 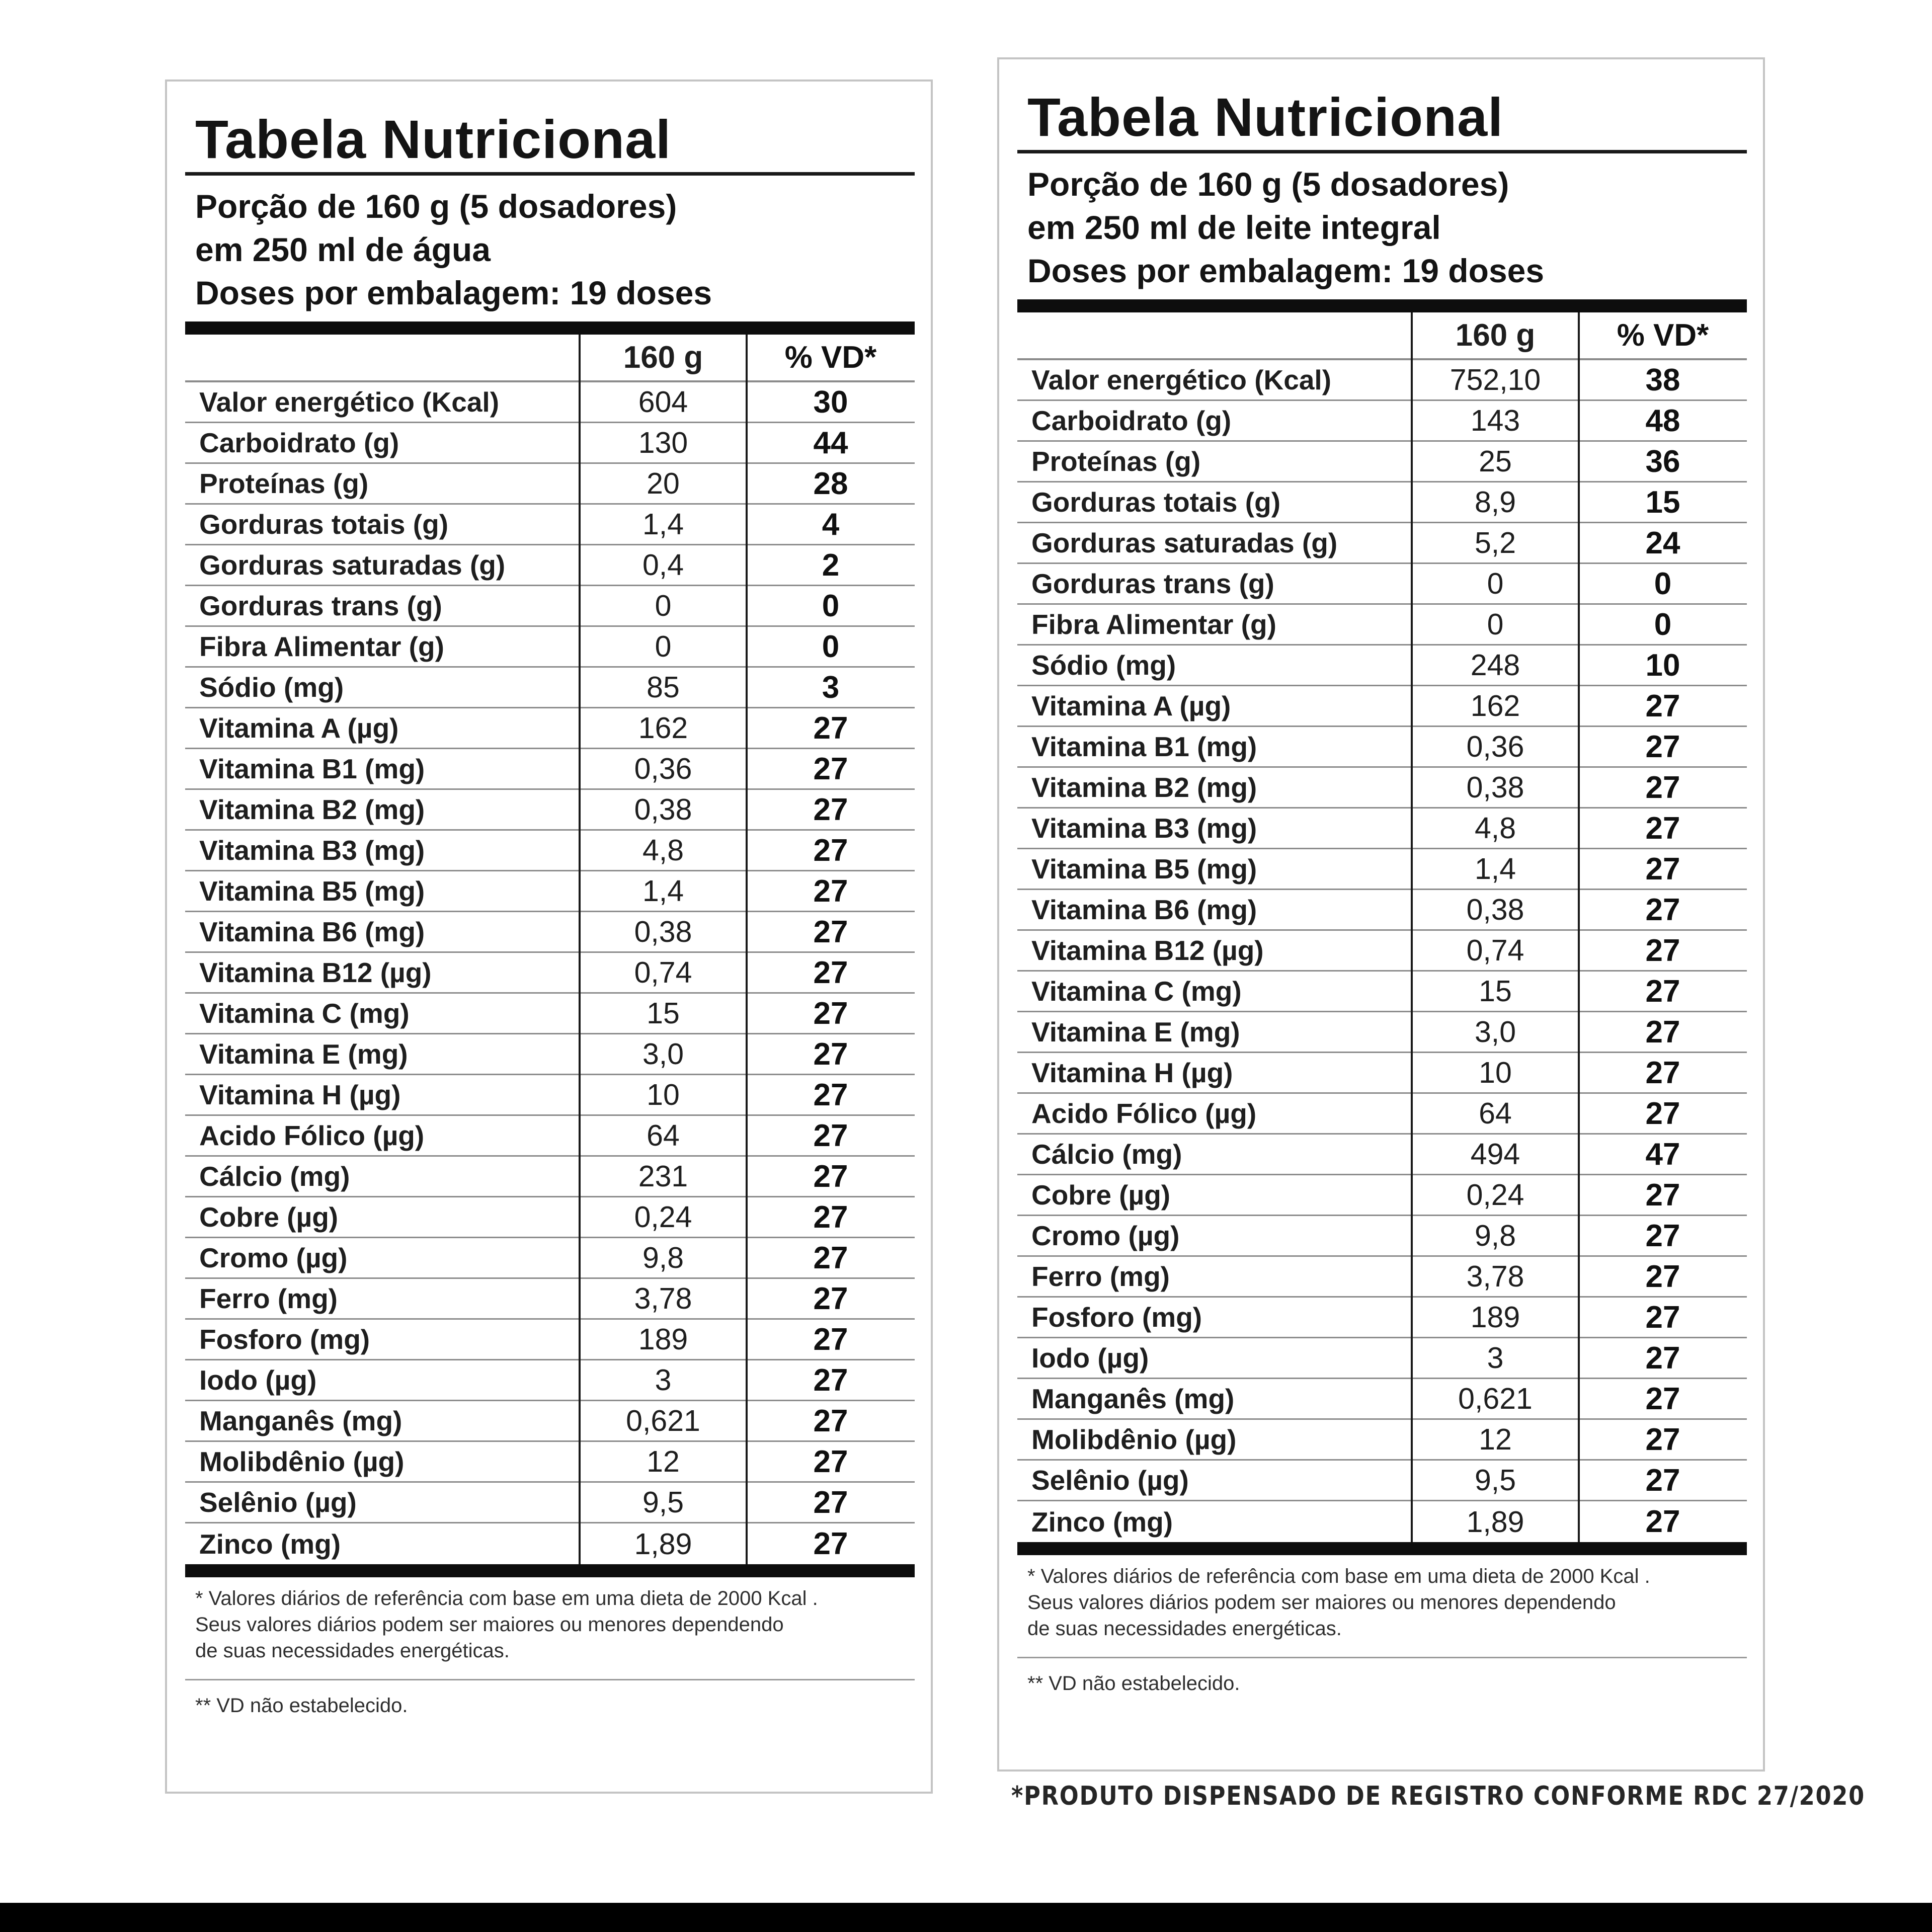 What do you see at coordinates (663, 728) in the screenshot?
I see `nutrient-amount: 162` at bounding box center [663, 728].